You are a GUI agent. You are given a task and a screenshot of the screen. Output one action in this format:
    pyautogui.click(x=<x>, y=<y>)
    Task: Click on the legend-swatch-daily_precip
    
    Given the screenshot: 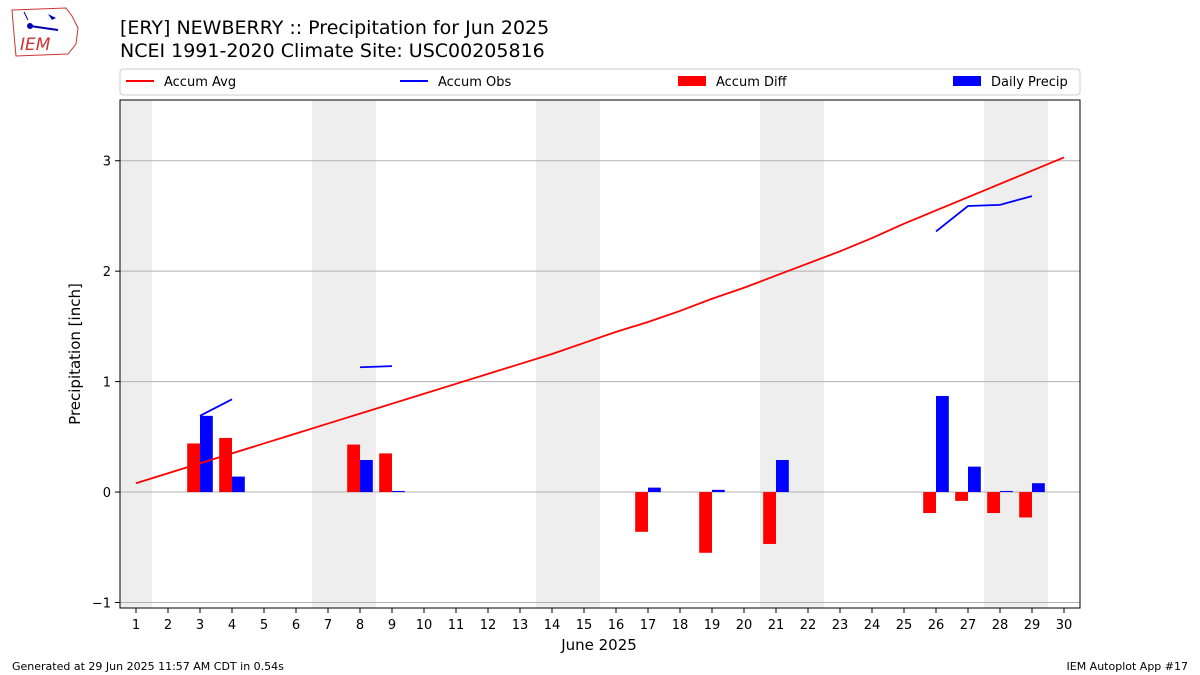 What is the action you would take?
    pyautogui.click(x=967, y=81)
    